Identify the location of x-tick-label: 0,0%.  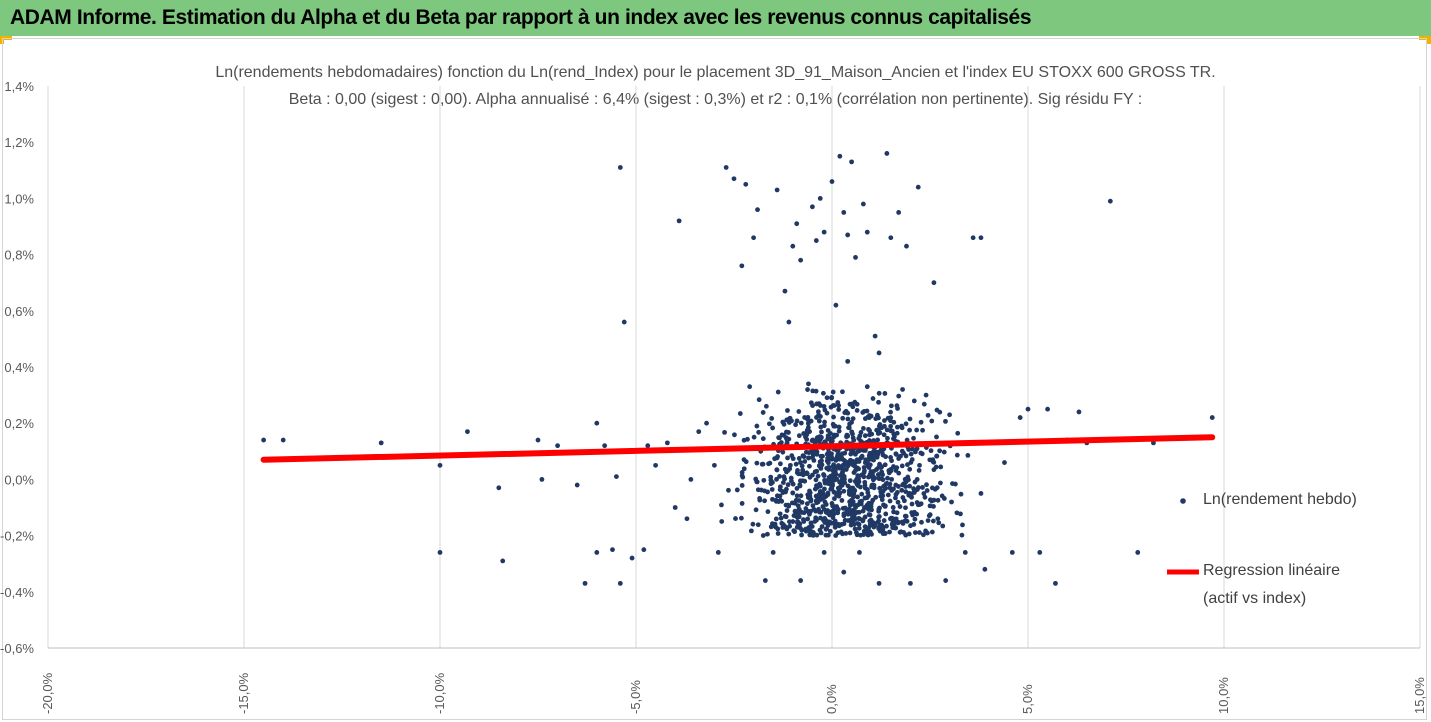
(831, 699).